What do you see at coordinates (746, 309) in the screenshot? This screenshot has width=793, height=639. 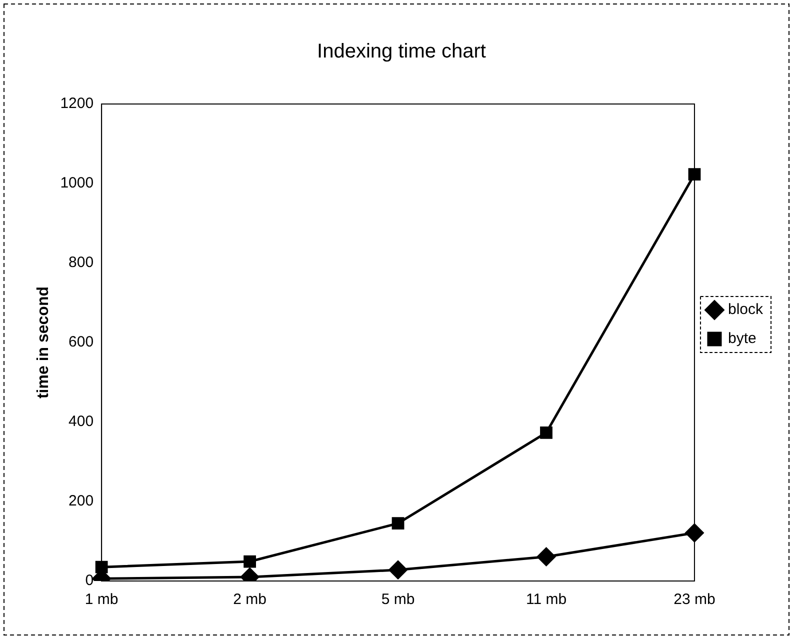 I see `legend-label: block` at bounding box center [746, 309].